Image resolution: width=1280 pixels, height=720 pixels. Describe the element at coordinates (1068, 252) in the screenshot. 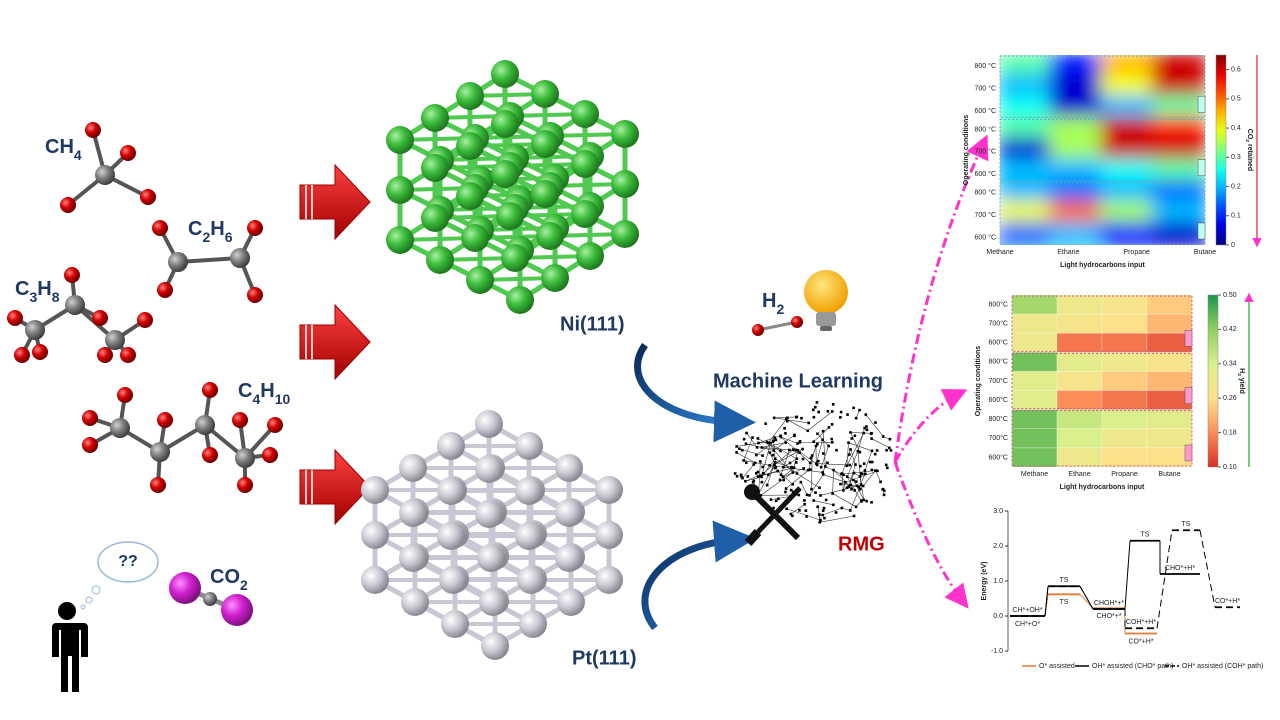

I see `x-tick-label: Ethane` at that location.